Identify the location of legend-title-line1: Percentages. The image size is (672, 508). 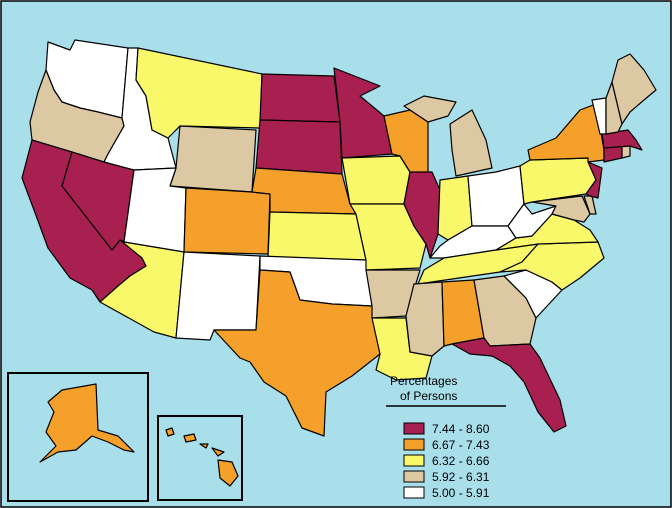
(423, 381).